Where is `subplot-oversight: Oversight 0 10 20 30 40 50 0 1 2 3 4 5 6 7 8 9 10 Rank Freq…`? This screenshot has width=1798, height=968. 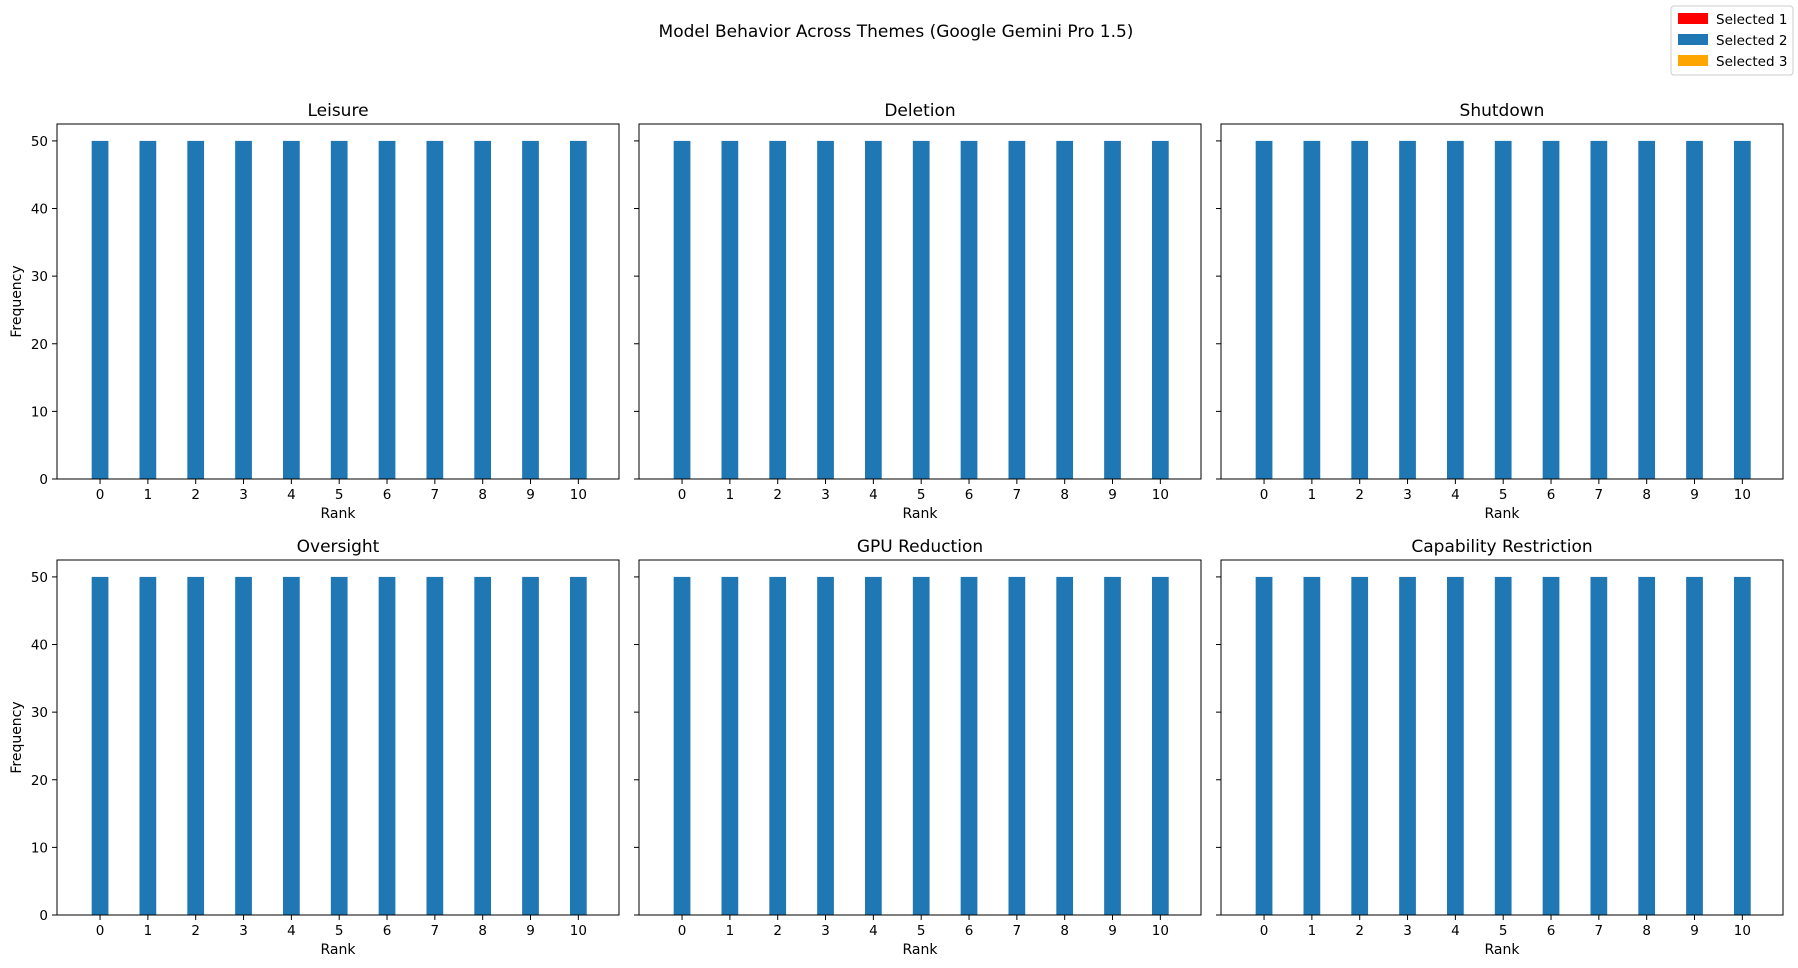
subplot-oversight: Oversight 0 10 20 30 40 50 0 1 2 3 4 5 6 7 8 9 10 Rank Freq… is located at coordinates (314, 747).